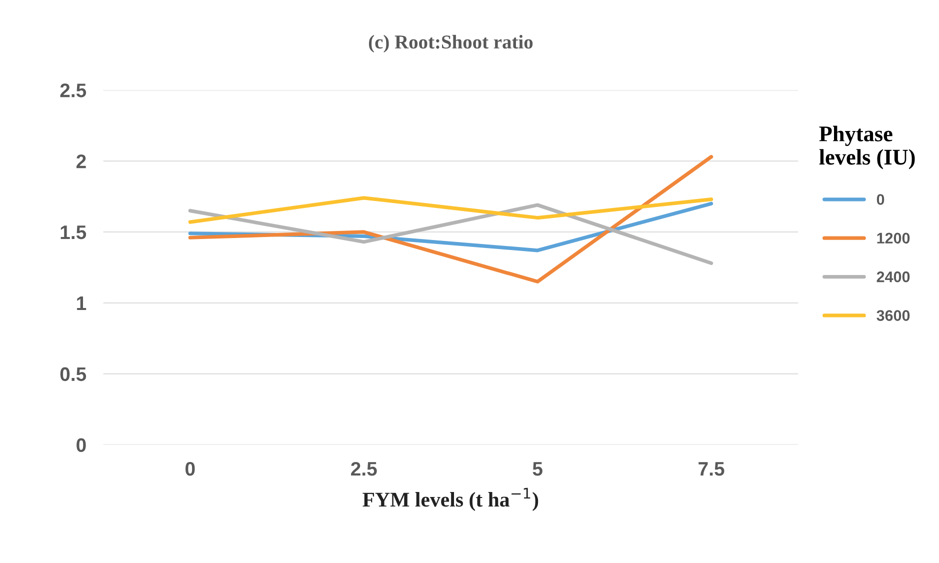 The height and width of the screenshot is (563, 939). What do you see at coordinates (893, 276) in the screenshot?
I see `legend-label: 2400` at bounding box center [893, 276].